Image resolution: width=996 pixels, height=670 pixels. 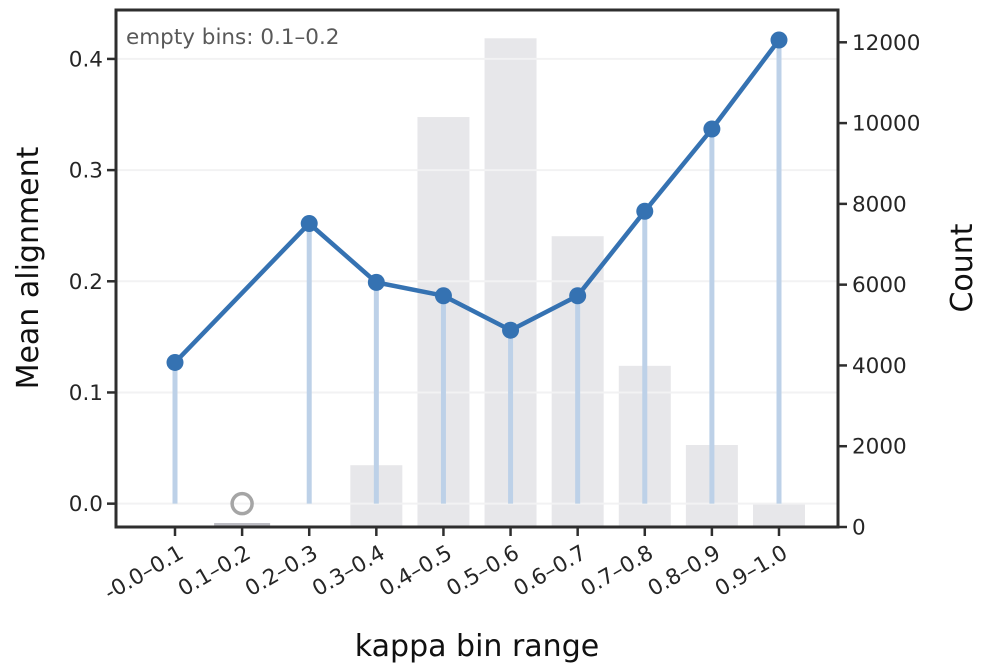 What do you see at coordinates (86, 59) in the screenshot?
I see `left-tick-label: 0.4` at bounding box center [86, 59].